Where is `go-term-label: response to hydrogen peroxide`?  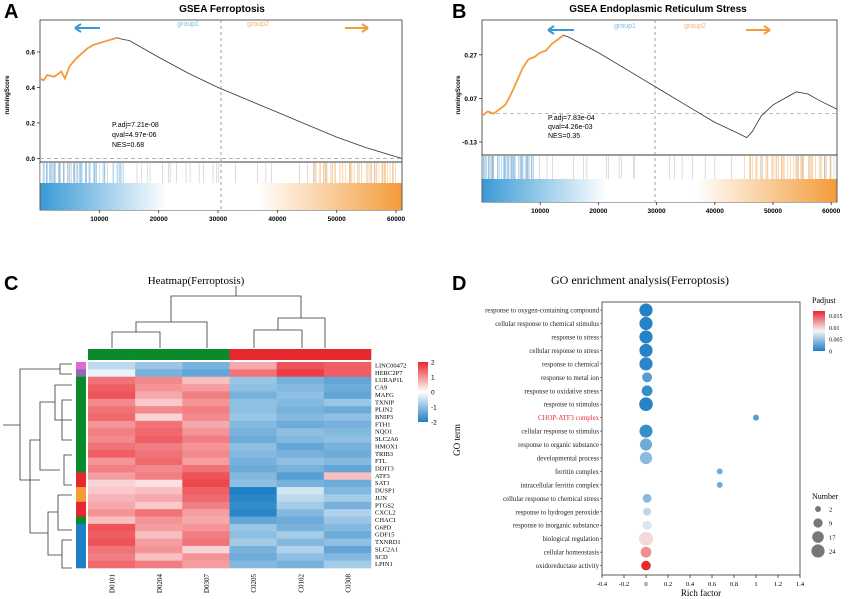 go-term-label: response to hydrogen peroxide is located at coordinates (557, 512).